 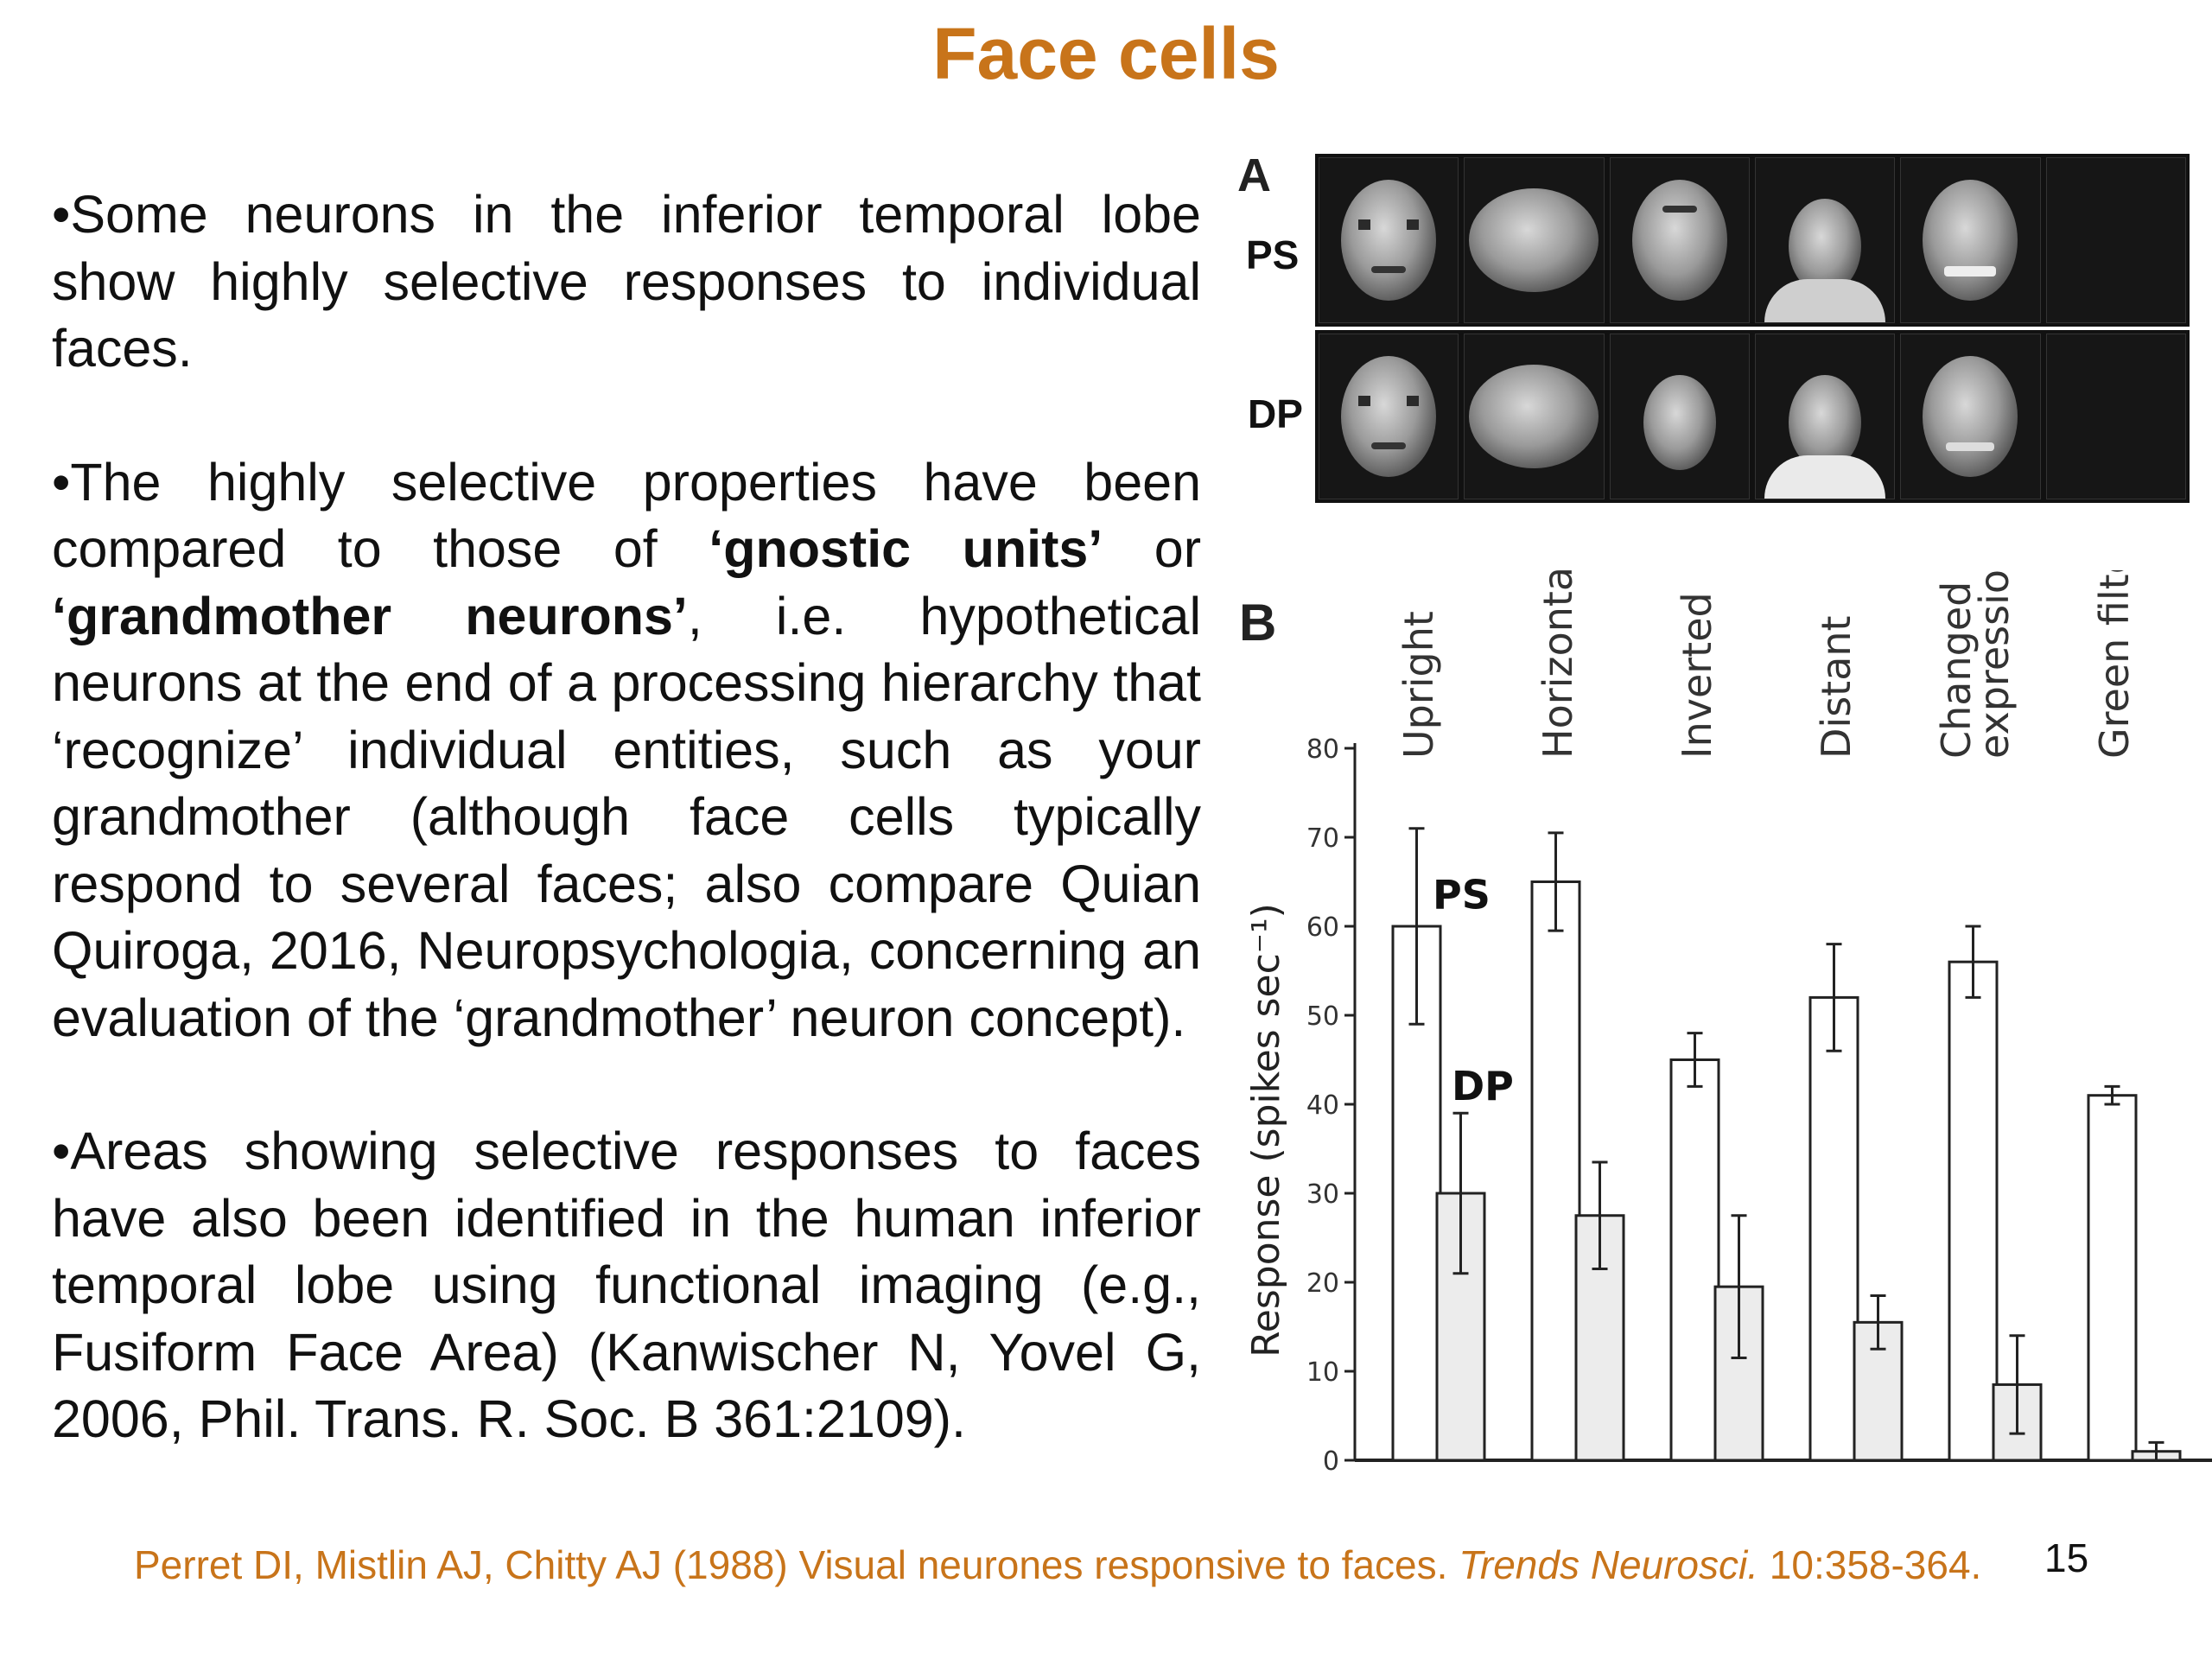 I want to click on category-label-4: Changed, so click(x=1956, y=670).